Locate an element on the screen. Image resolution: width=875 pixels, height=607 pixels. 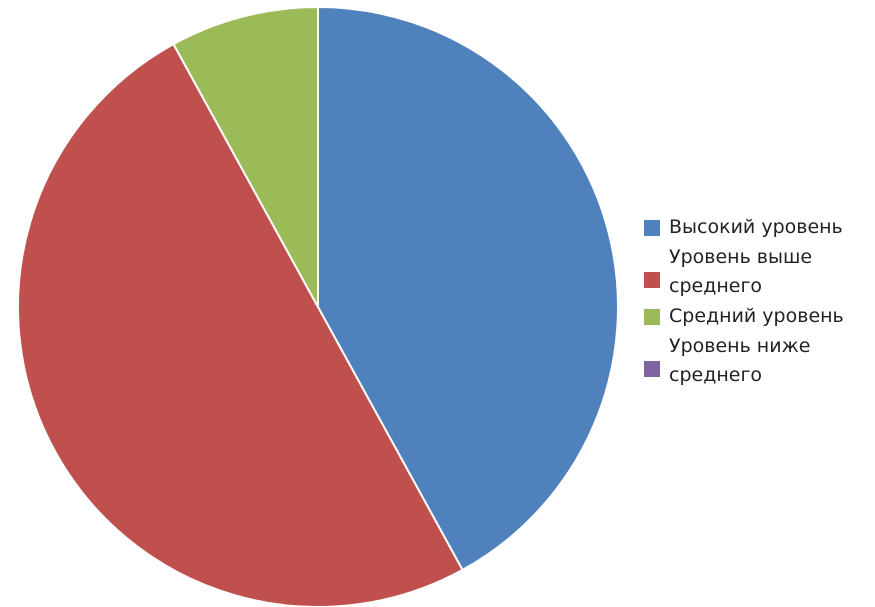
legend-item-high-level: Высокий уровень is located at coordinates (758, 227).